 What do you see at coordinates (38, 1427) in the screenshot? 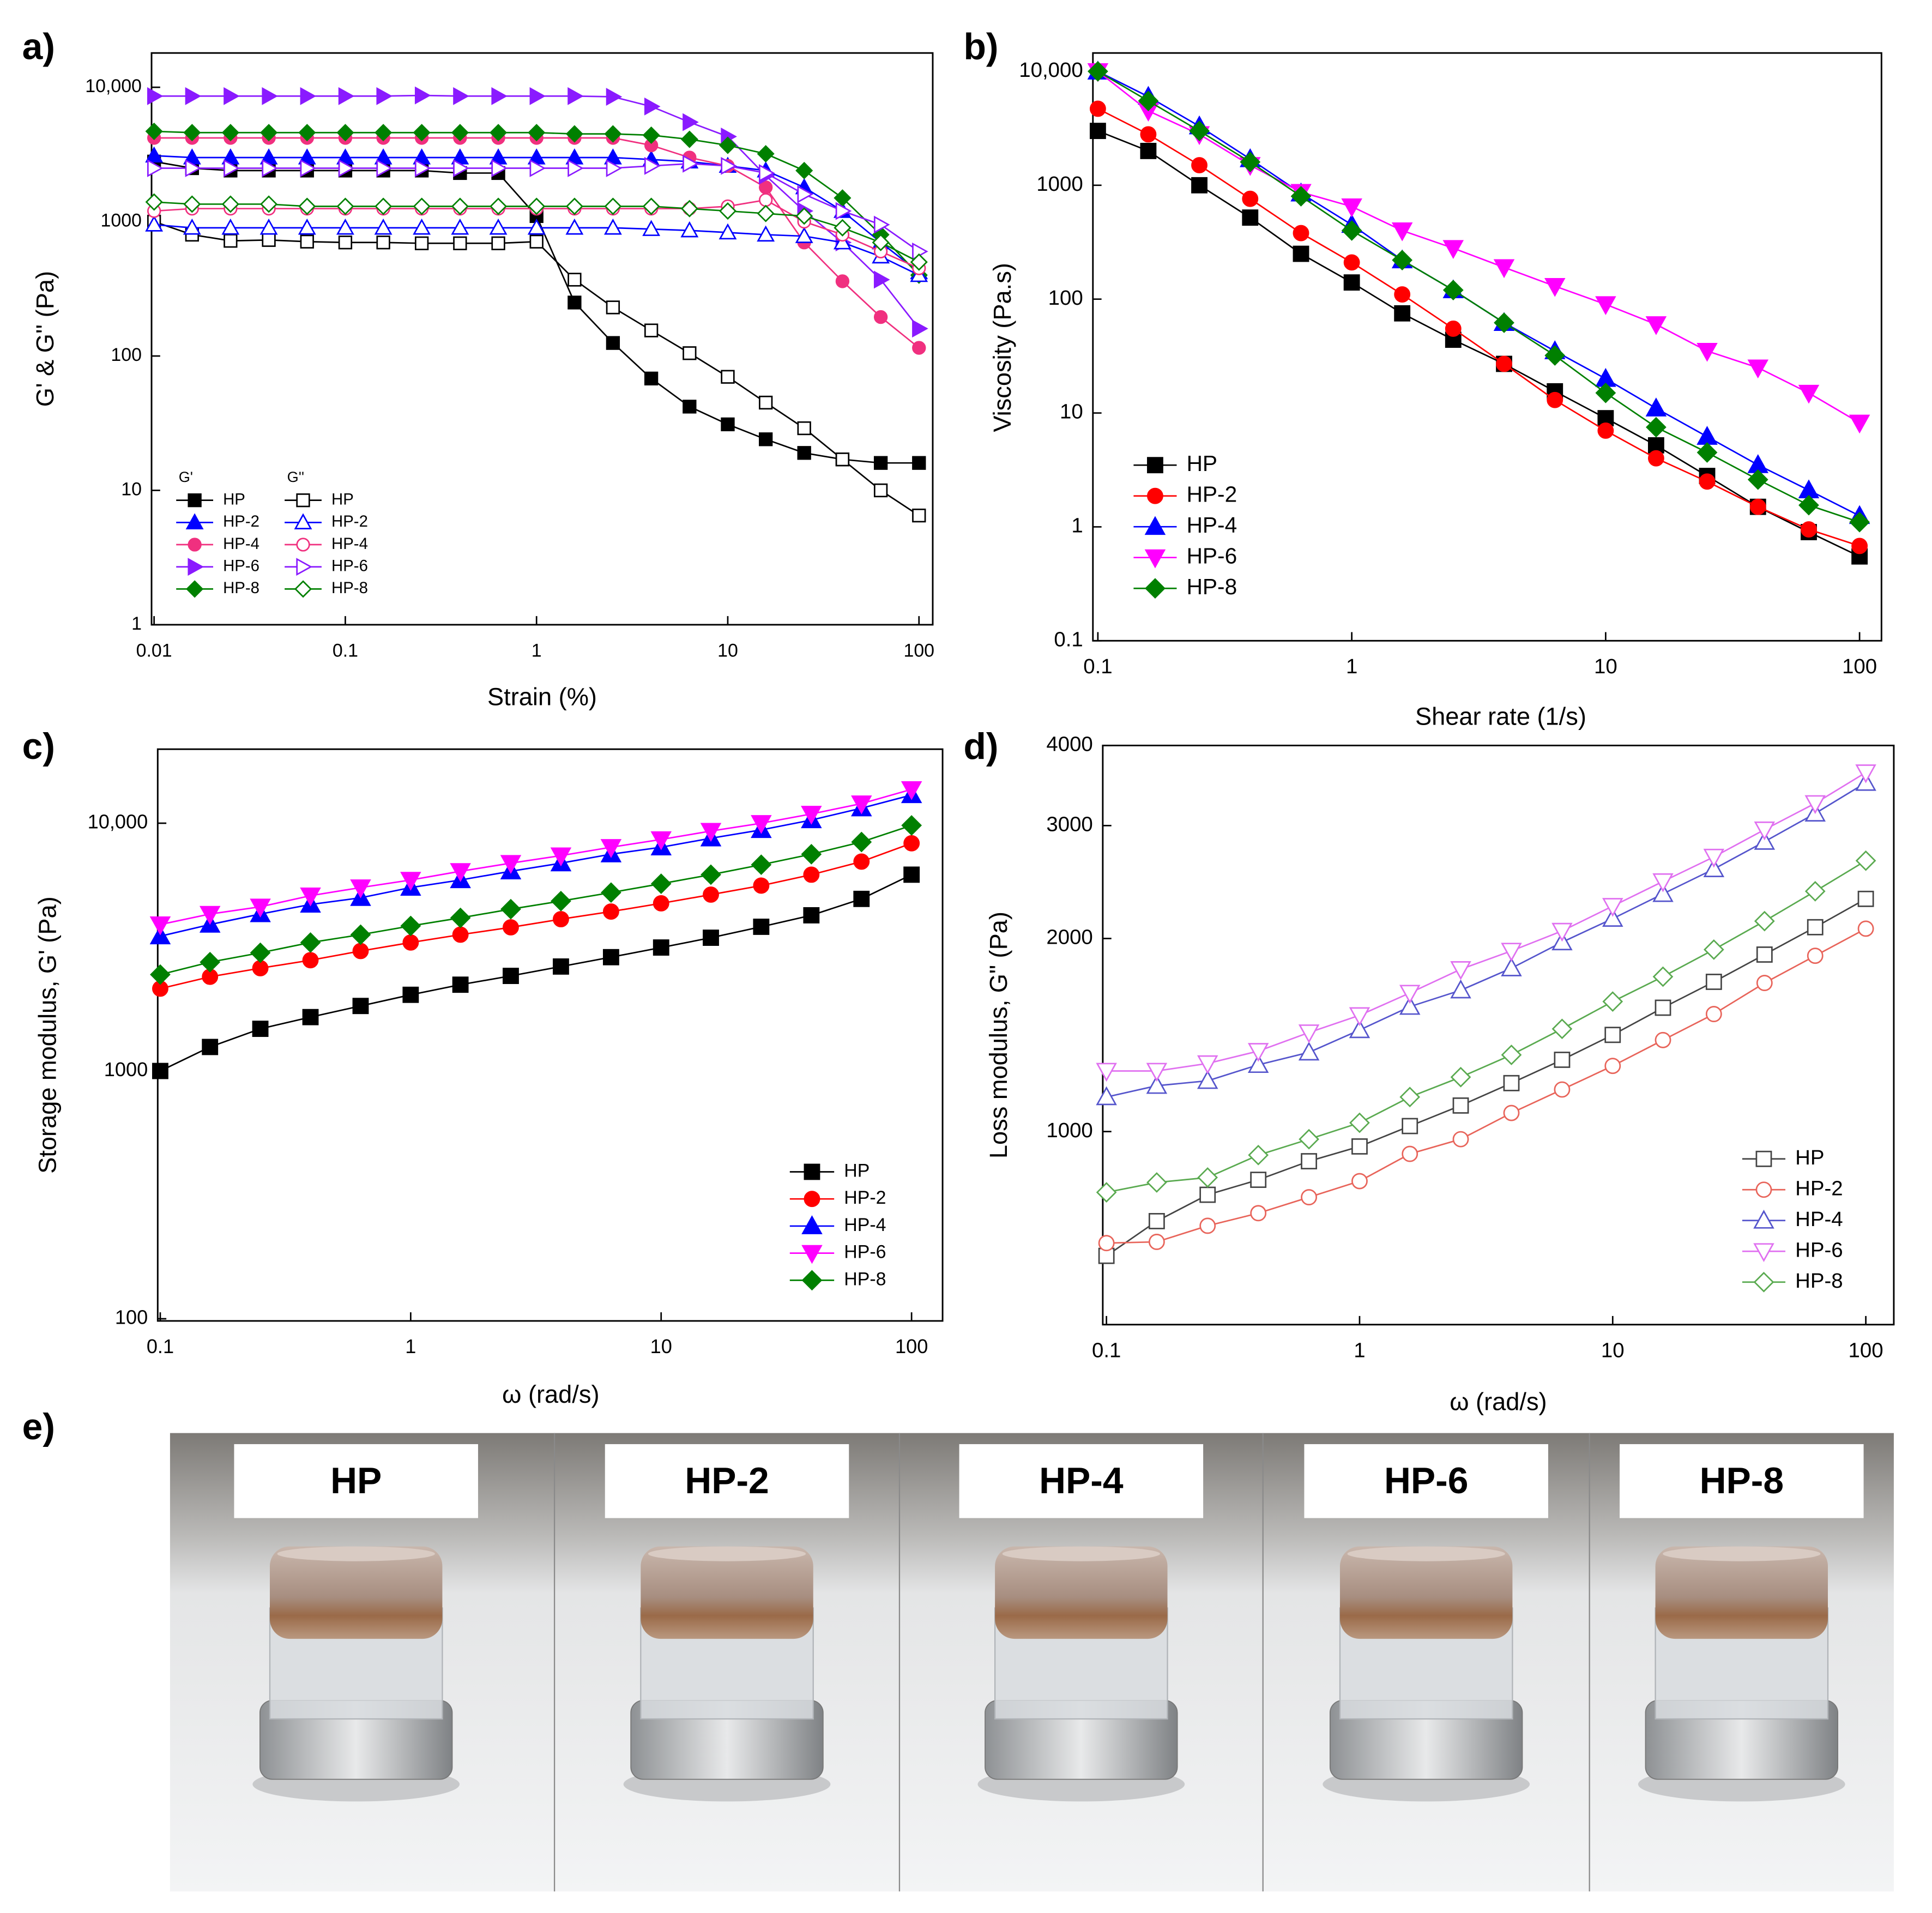
I see `panel-label: e)` at bounding box center [38, 1427].